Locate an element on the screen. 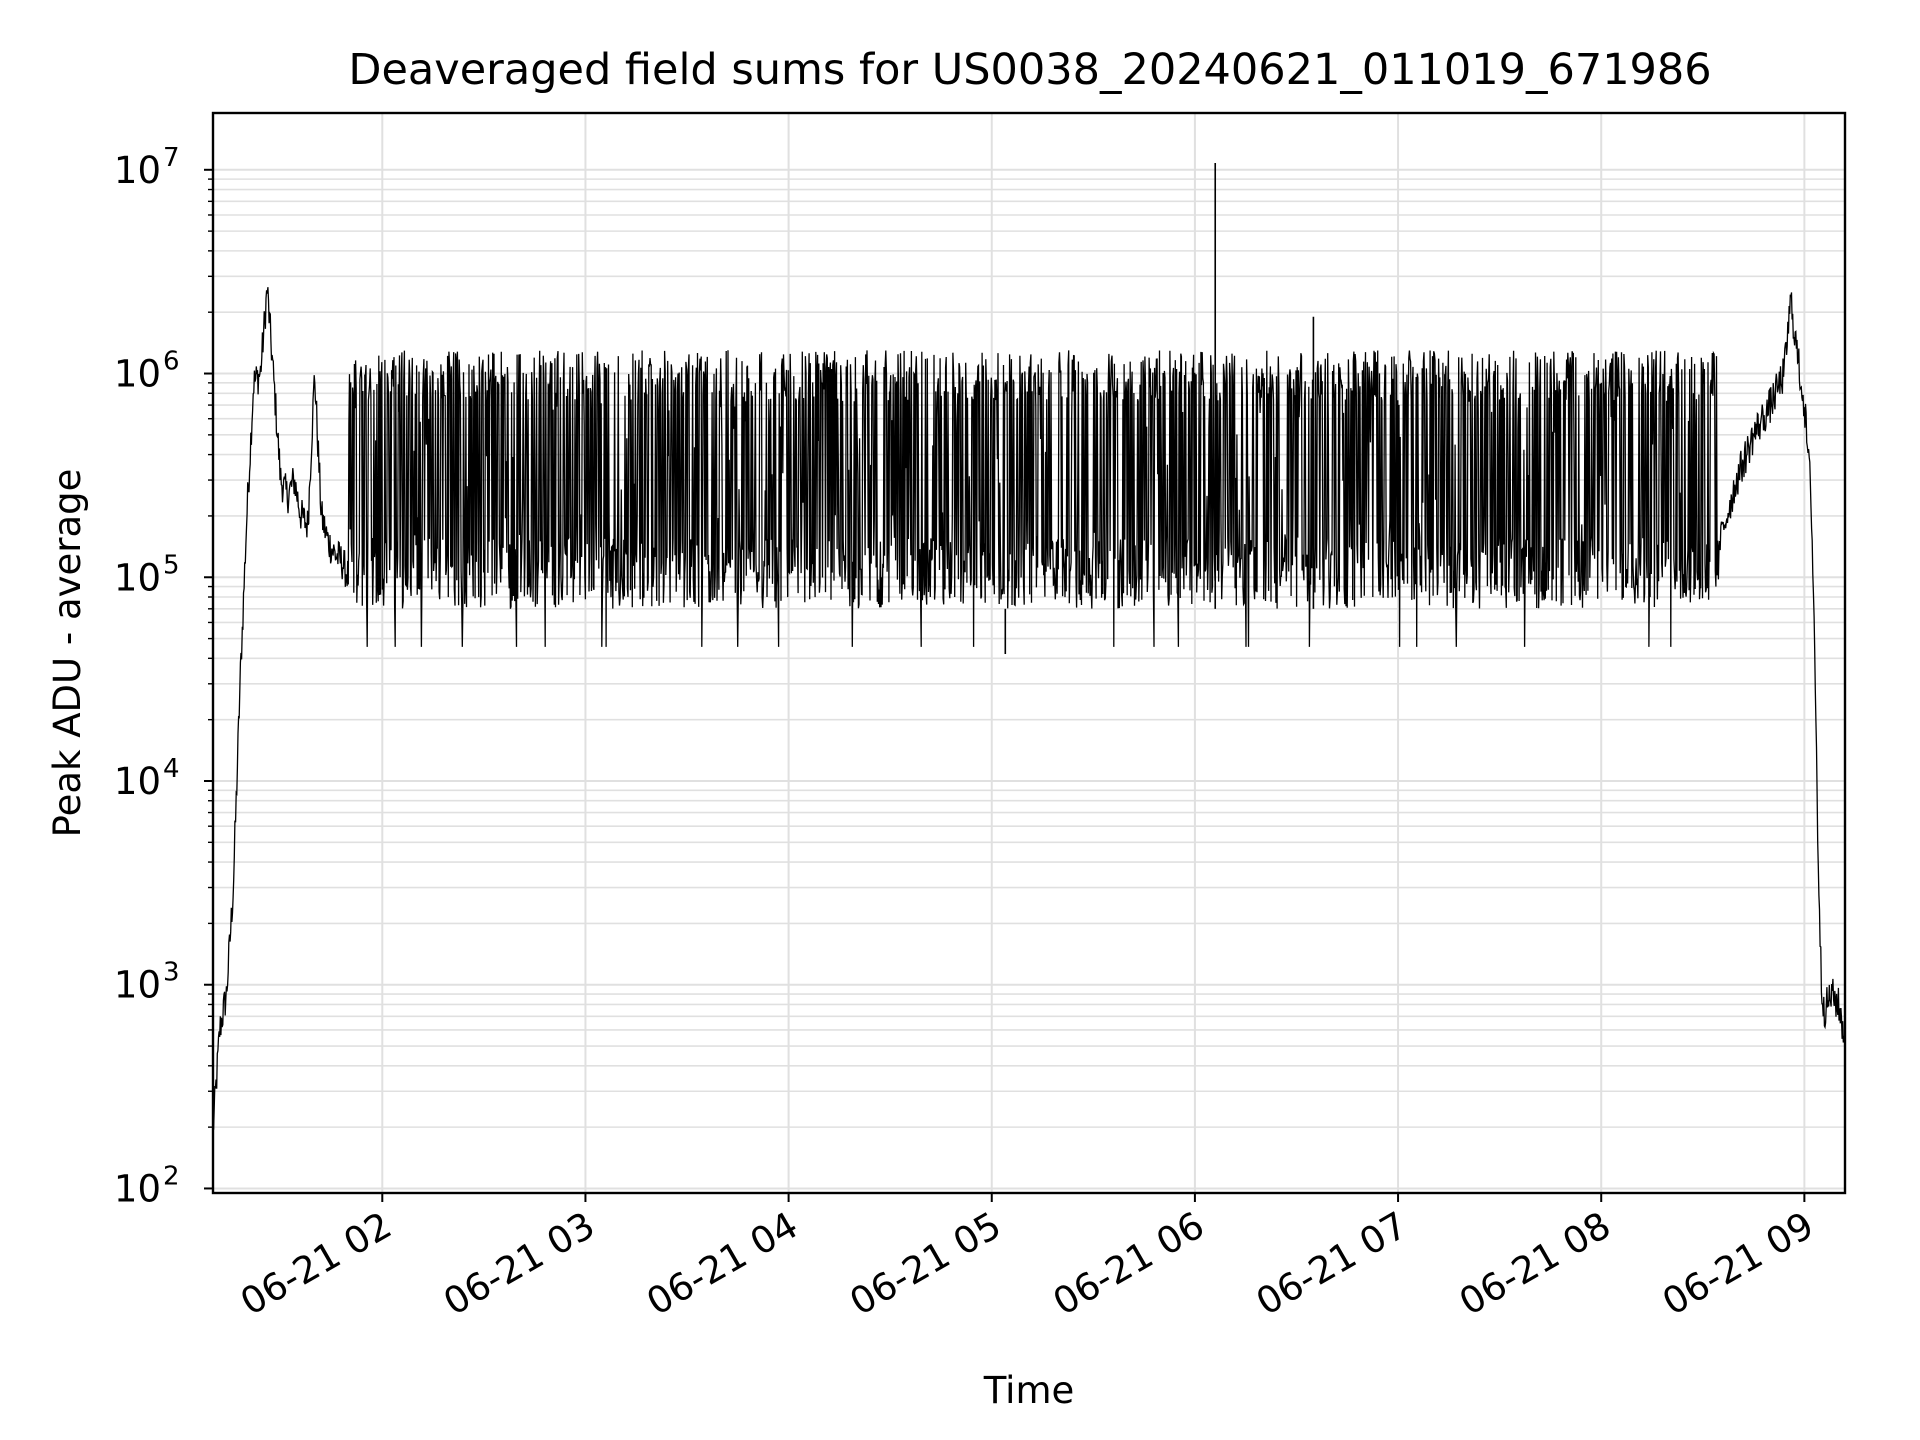  y-axis-label: Peak ADU - average is located at coordinates (67, 653).